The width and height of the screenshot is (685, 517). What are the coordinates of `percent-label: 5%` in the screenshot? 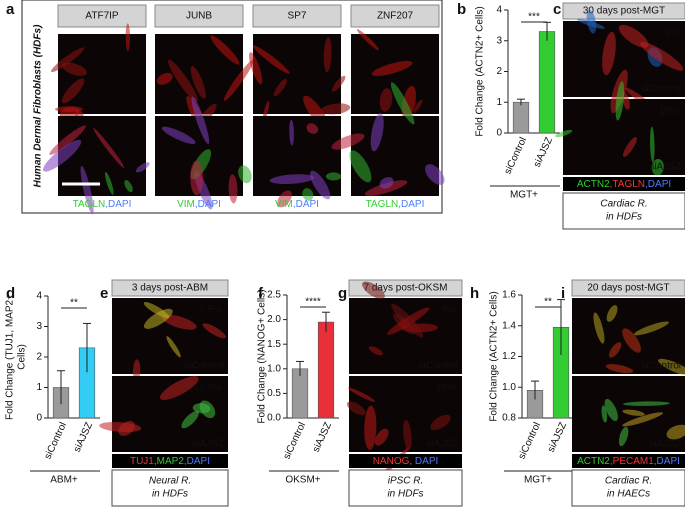 It's located at (672, 33).